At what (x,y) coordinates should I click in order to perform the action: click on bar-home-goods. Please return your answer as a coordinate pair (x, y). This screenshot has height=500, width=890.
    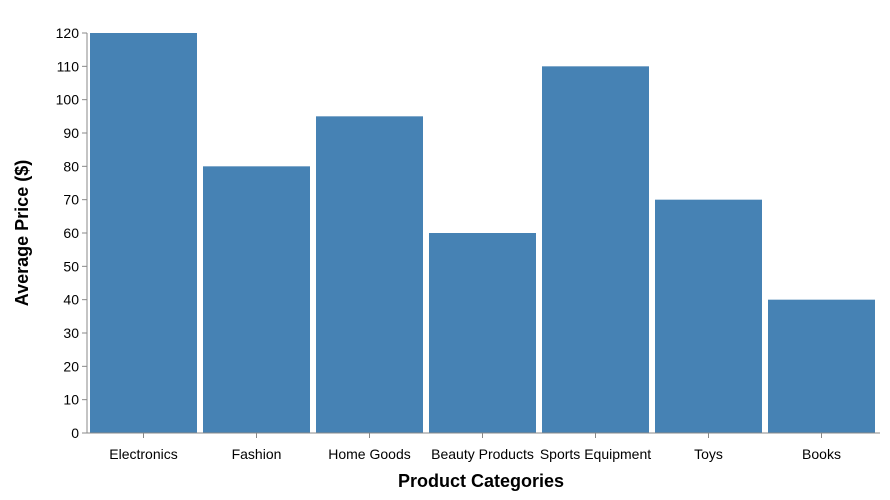
    Looking at the image, I should click on (369, 274).